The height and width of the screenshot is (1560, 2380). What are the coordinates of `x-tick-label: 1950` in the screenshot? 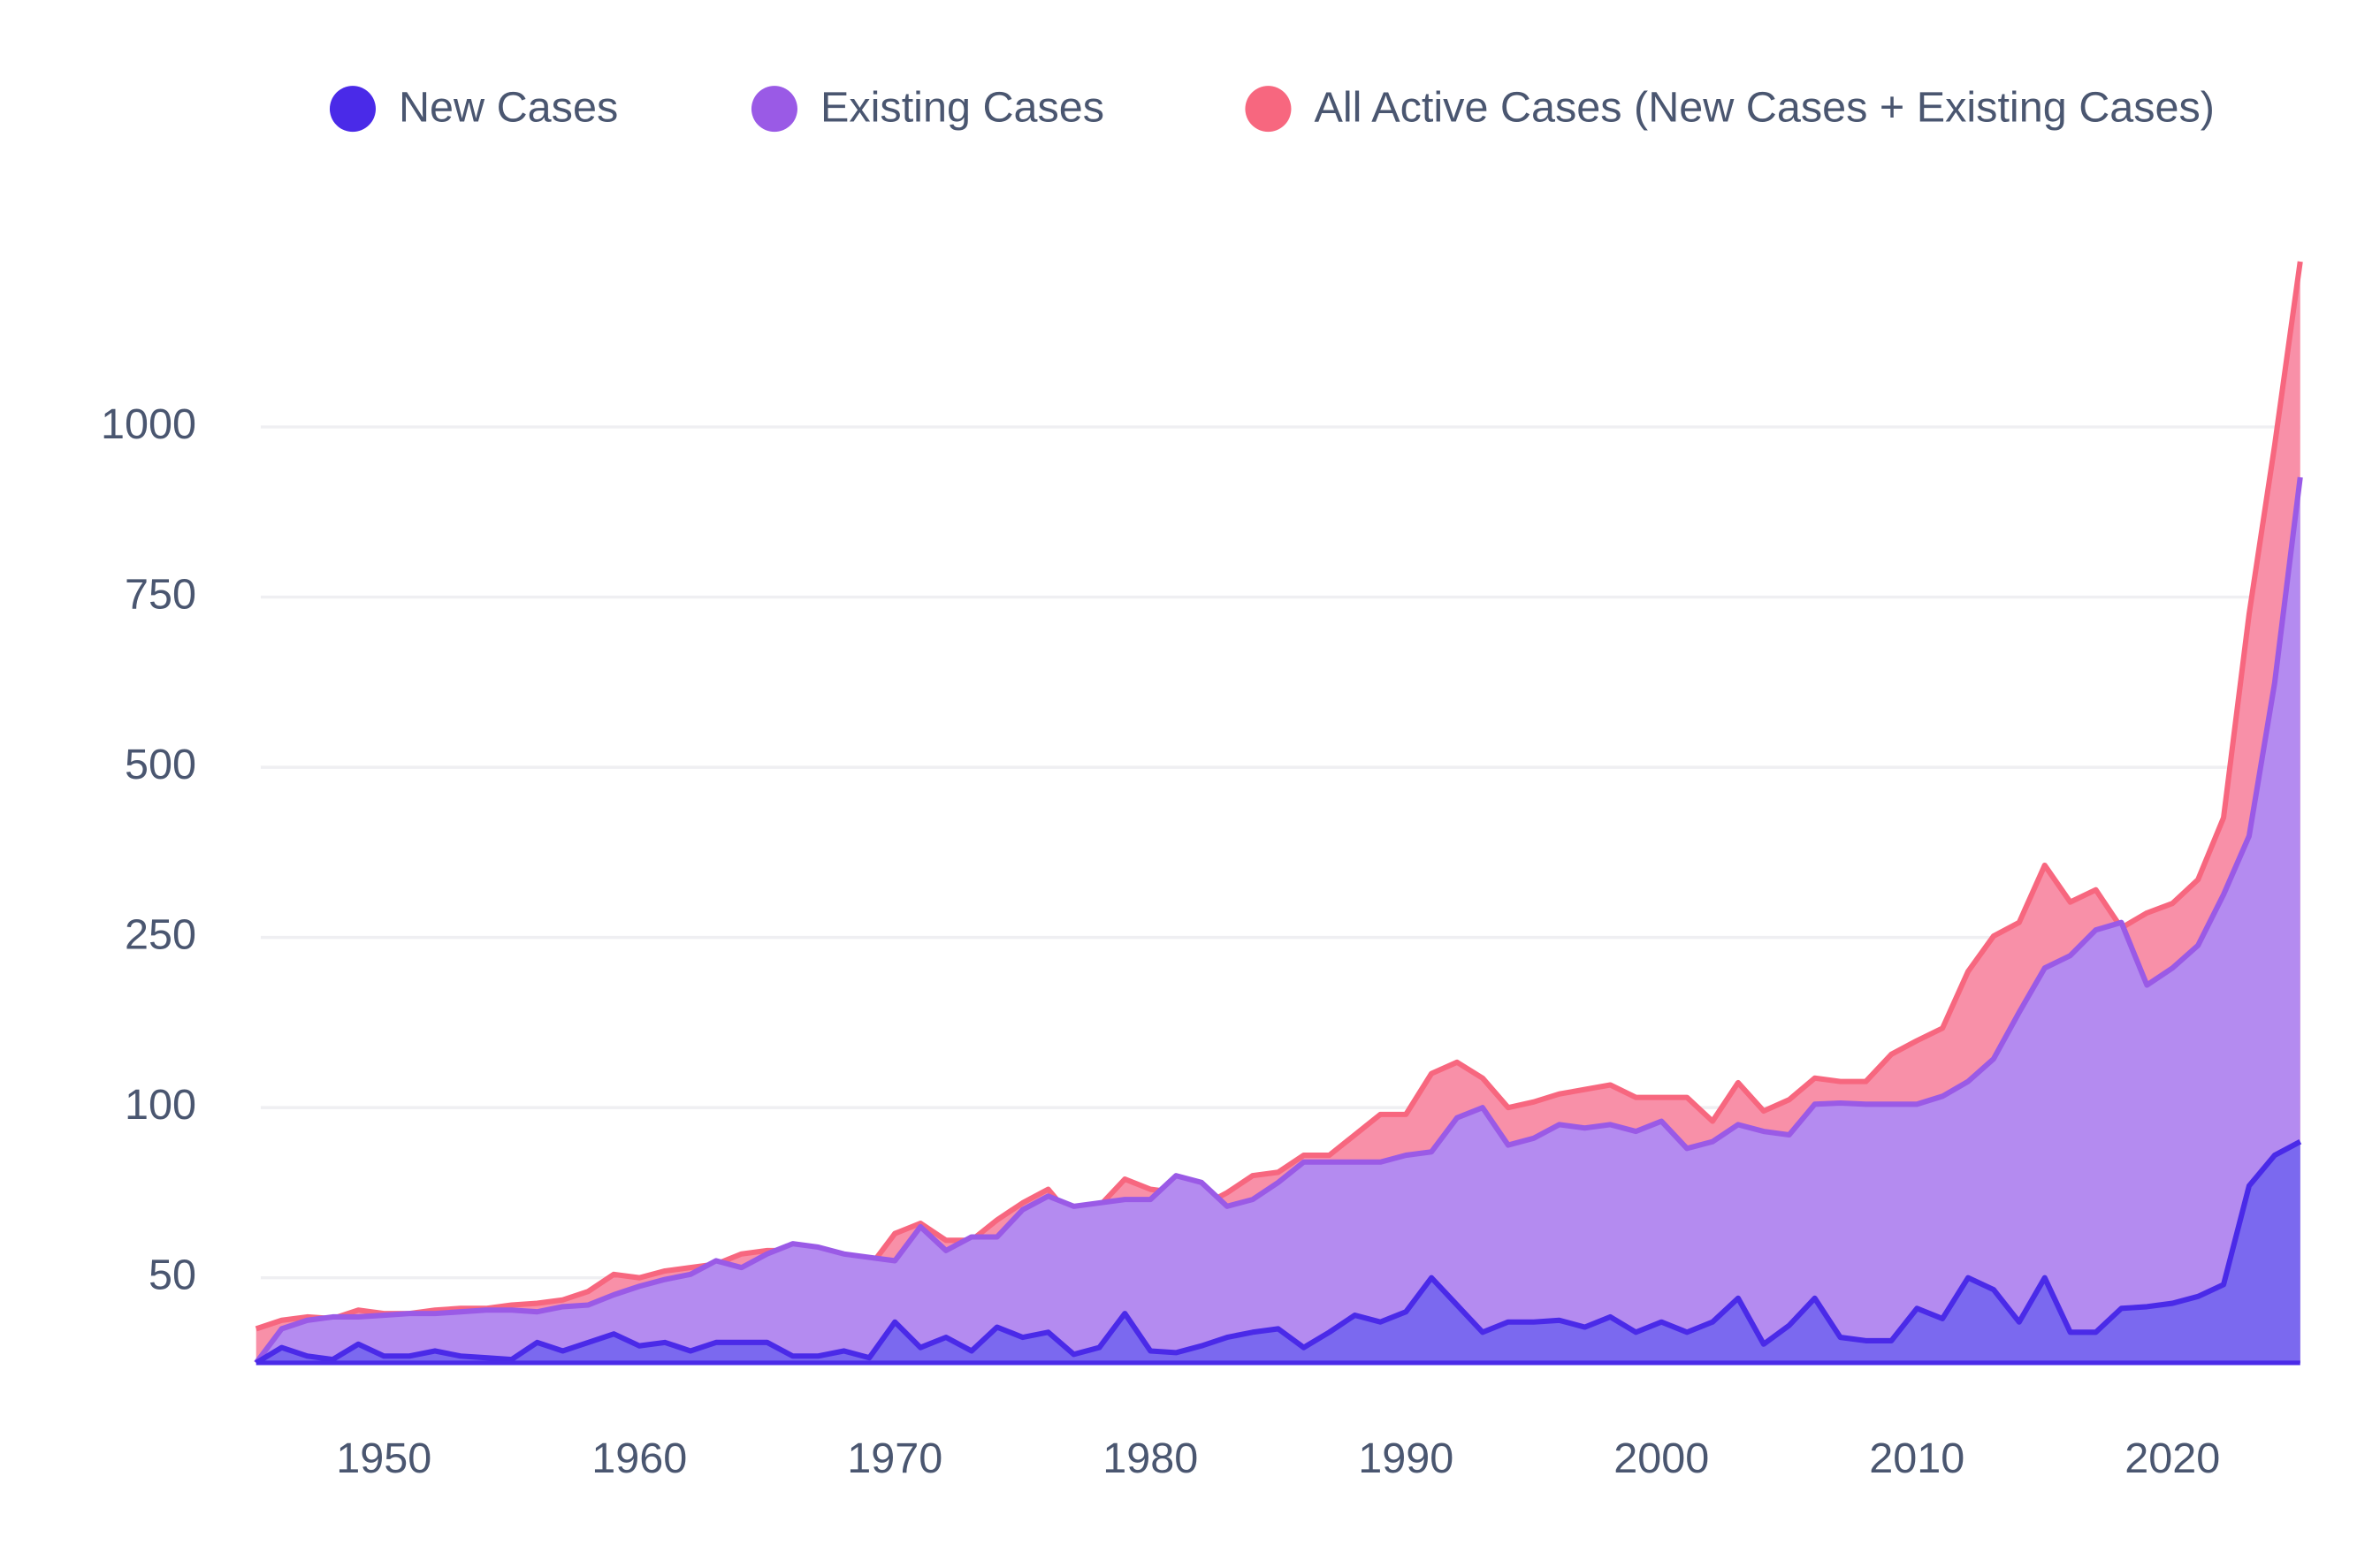 It's located at (383, 1458).